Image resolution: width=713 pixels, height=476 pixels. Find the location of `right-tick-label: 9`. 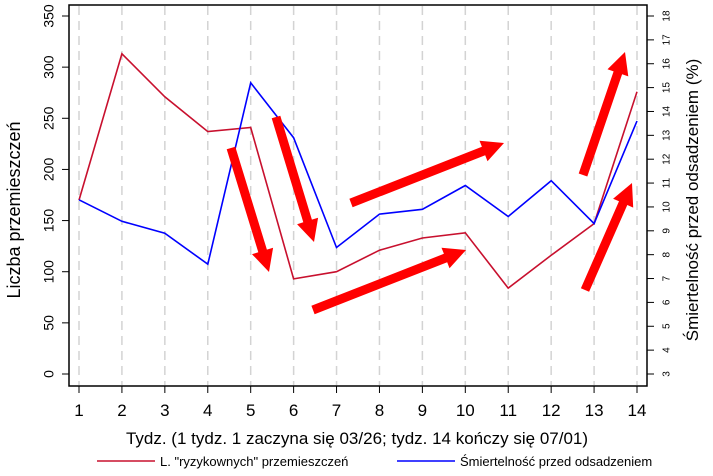

right-tick-label: 9 is located at coordinates (667, 231).